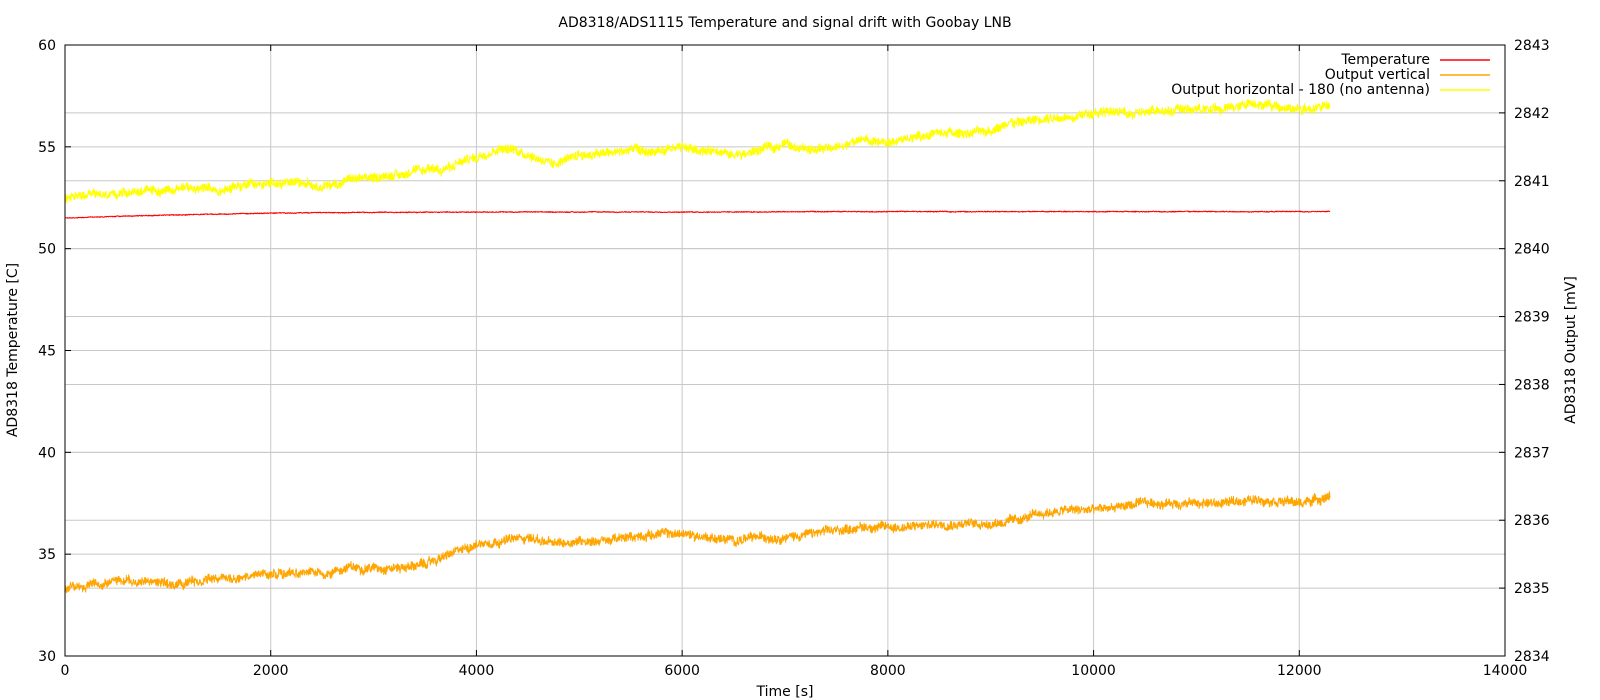 This screenshot has width=1600, height=700. I want to click on legend-label-output-horizontal: Output horizontal - 180 (no antenna), so click(1300, 90).